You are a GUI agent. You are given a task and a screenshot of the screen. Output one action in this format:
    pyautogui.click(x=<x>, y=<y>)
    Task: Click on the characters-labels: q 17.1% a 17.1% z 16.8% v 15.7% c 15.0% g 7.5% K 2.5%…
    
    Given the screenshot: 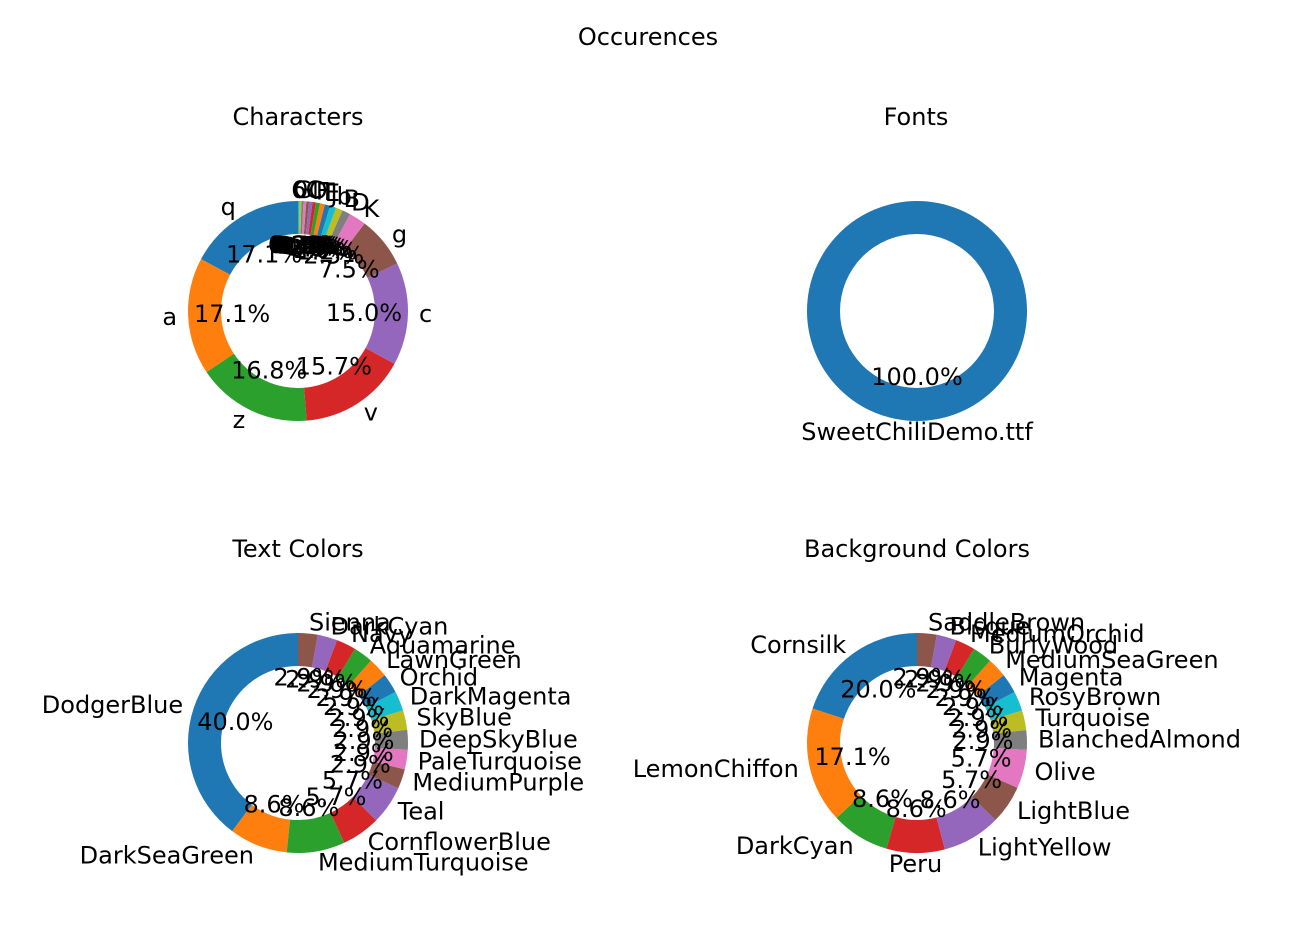 What is the action you would take?
    pyautogui.click(x=297, y=305)
    